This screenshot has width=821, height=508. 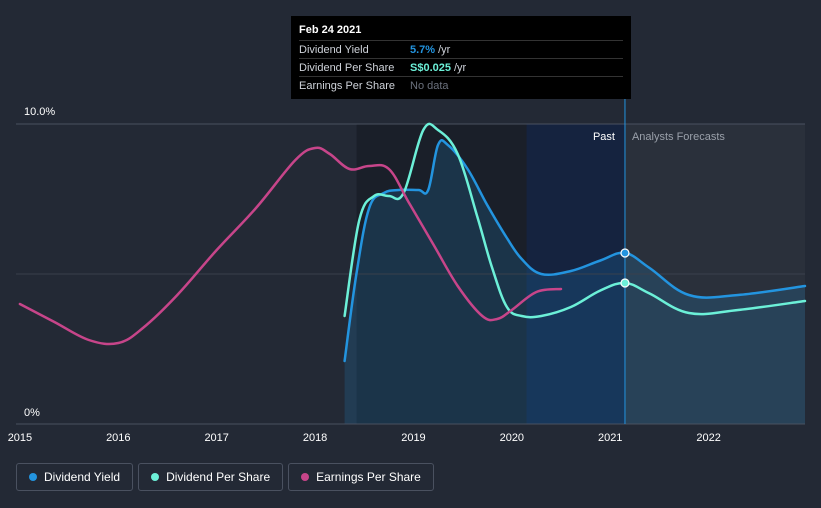 I want to click on legend-label: Earnings Per Share, so click(x=368, y=477).